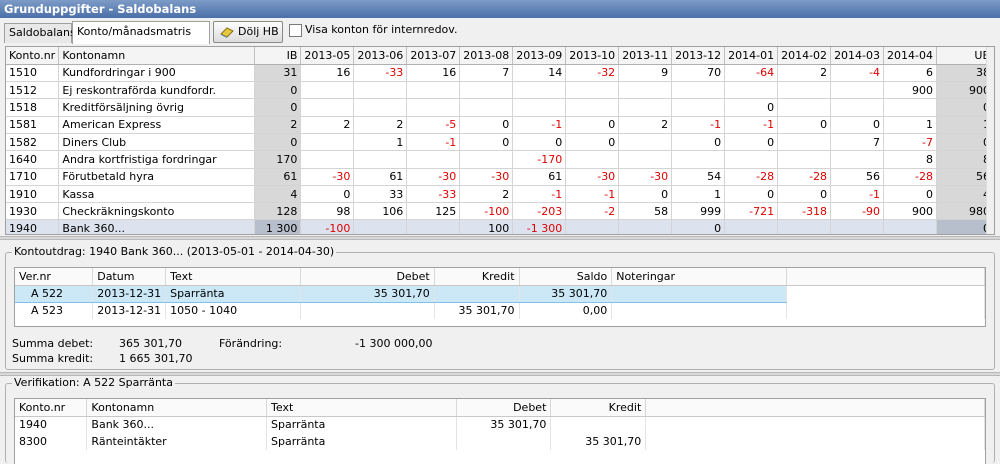 Image resolution: width=1000 pixels, height=464 pixels. What do you see at coordinates (965, 56) in the screenshot?
I see `matrix-header: UB` at bounding box center [965, 56].